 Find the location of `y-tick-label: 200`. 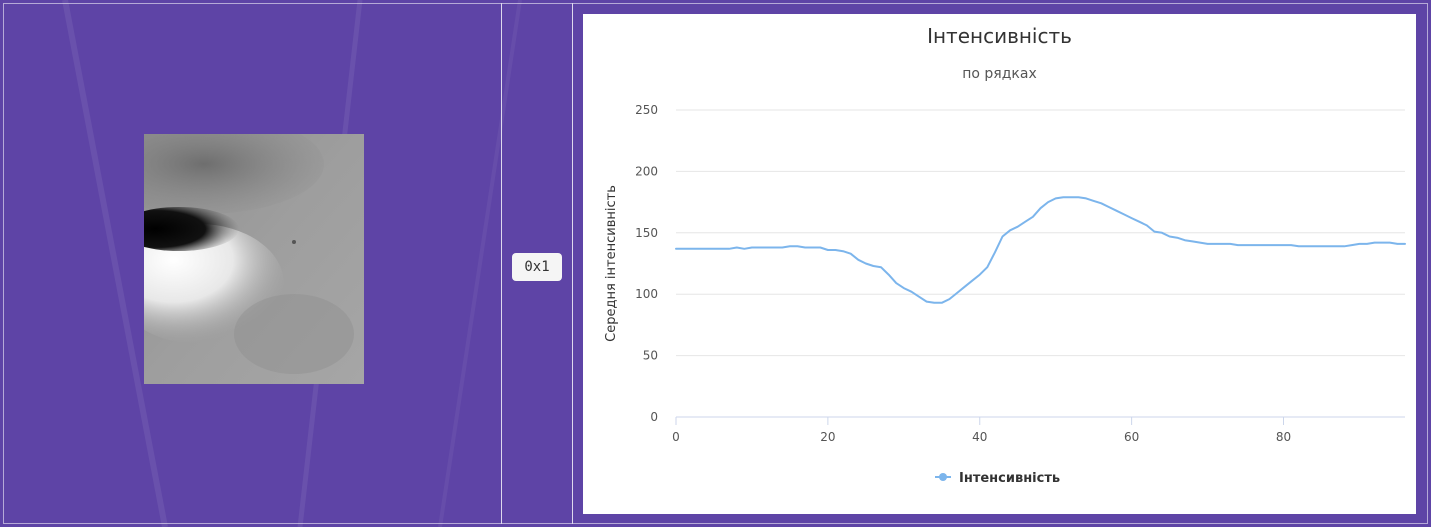

y-tick-label: 200 is located at coordinates (646, 171).